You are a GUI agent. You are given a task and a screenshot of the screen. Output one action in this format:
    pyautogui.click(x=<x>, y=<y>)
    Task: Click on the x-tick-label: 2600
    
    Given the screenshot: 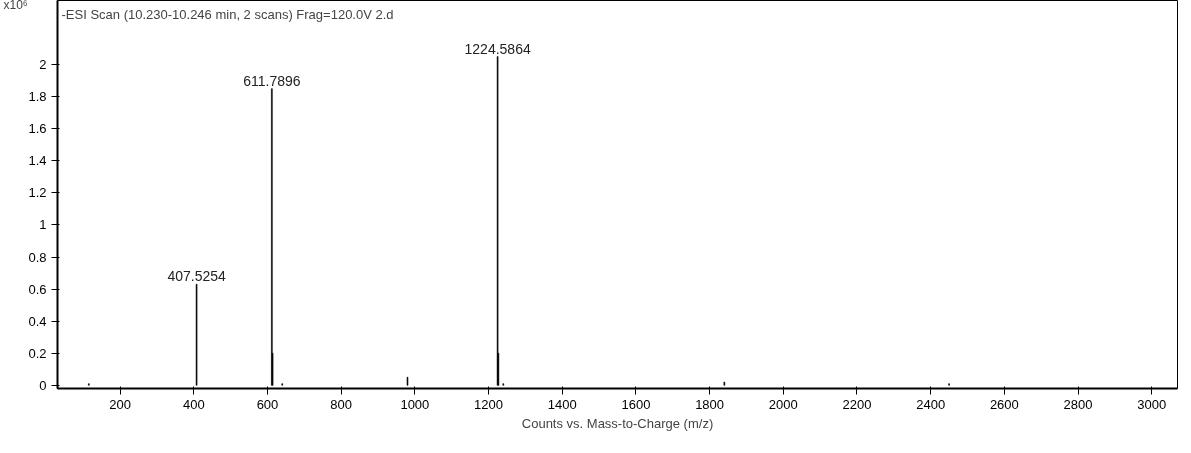 What is the action you would take?
    pyautogui.click(x=1004, y=404)
    